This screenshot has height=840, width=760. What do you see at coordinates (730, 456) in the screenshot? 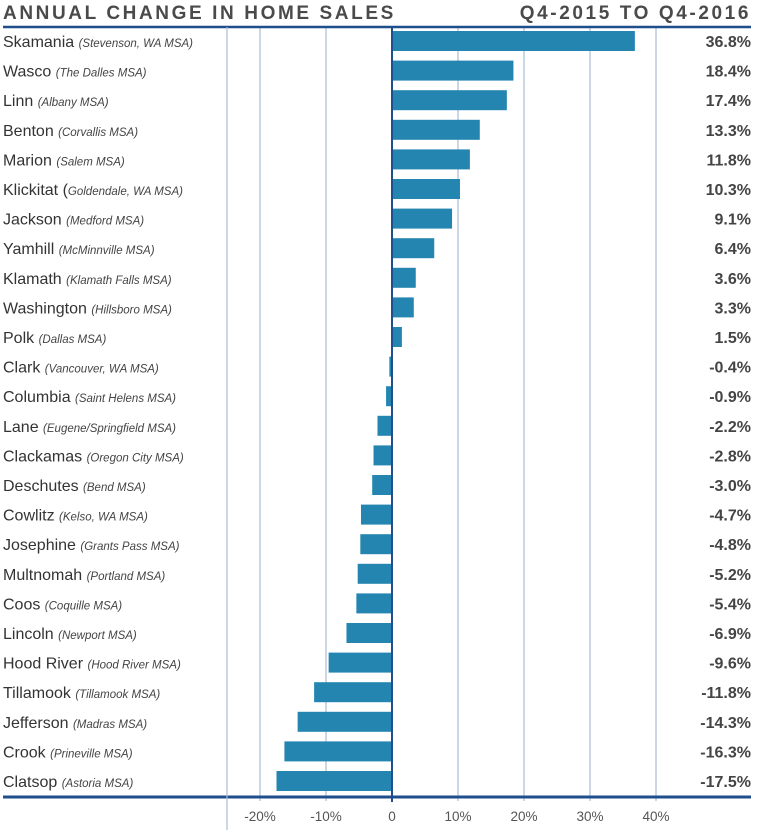
I see `value-label: -2.8%` at bounding box center [730, 456].